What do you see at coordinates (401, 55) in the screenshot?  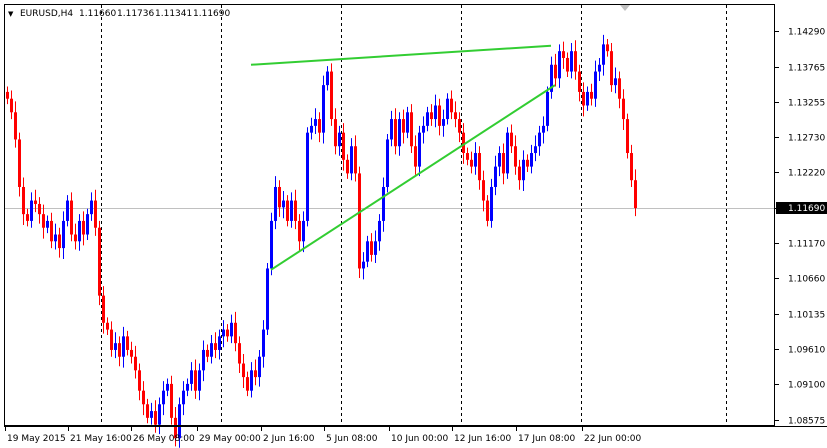 I see `trendline-upper` at bounding box center [401, 55].